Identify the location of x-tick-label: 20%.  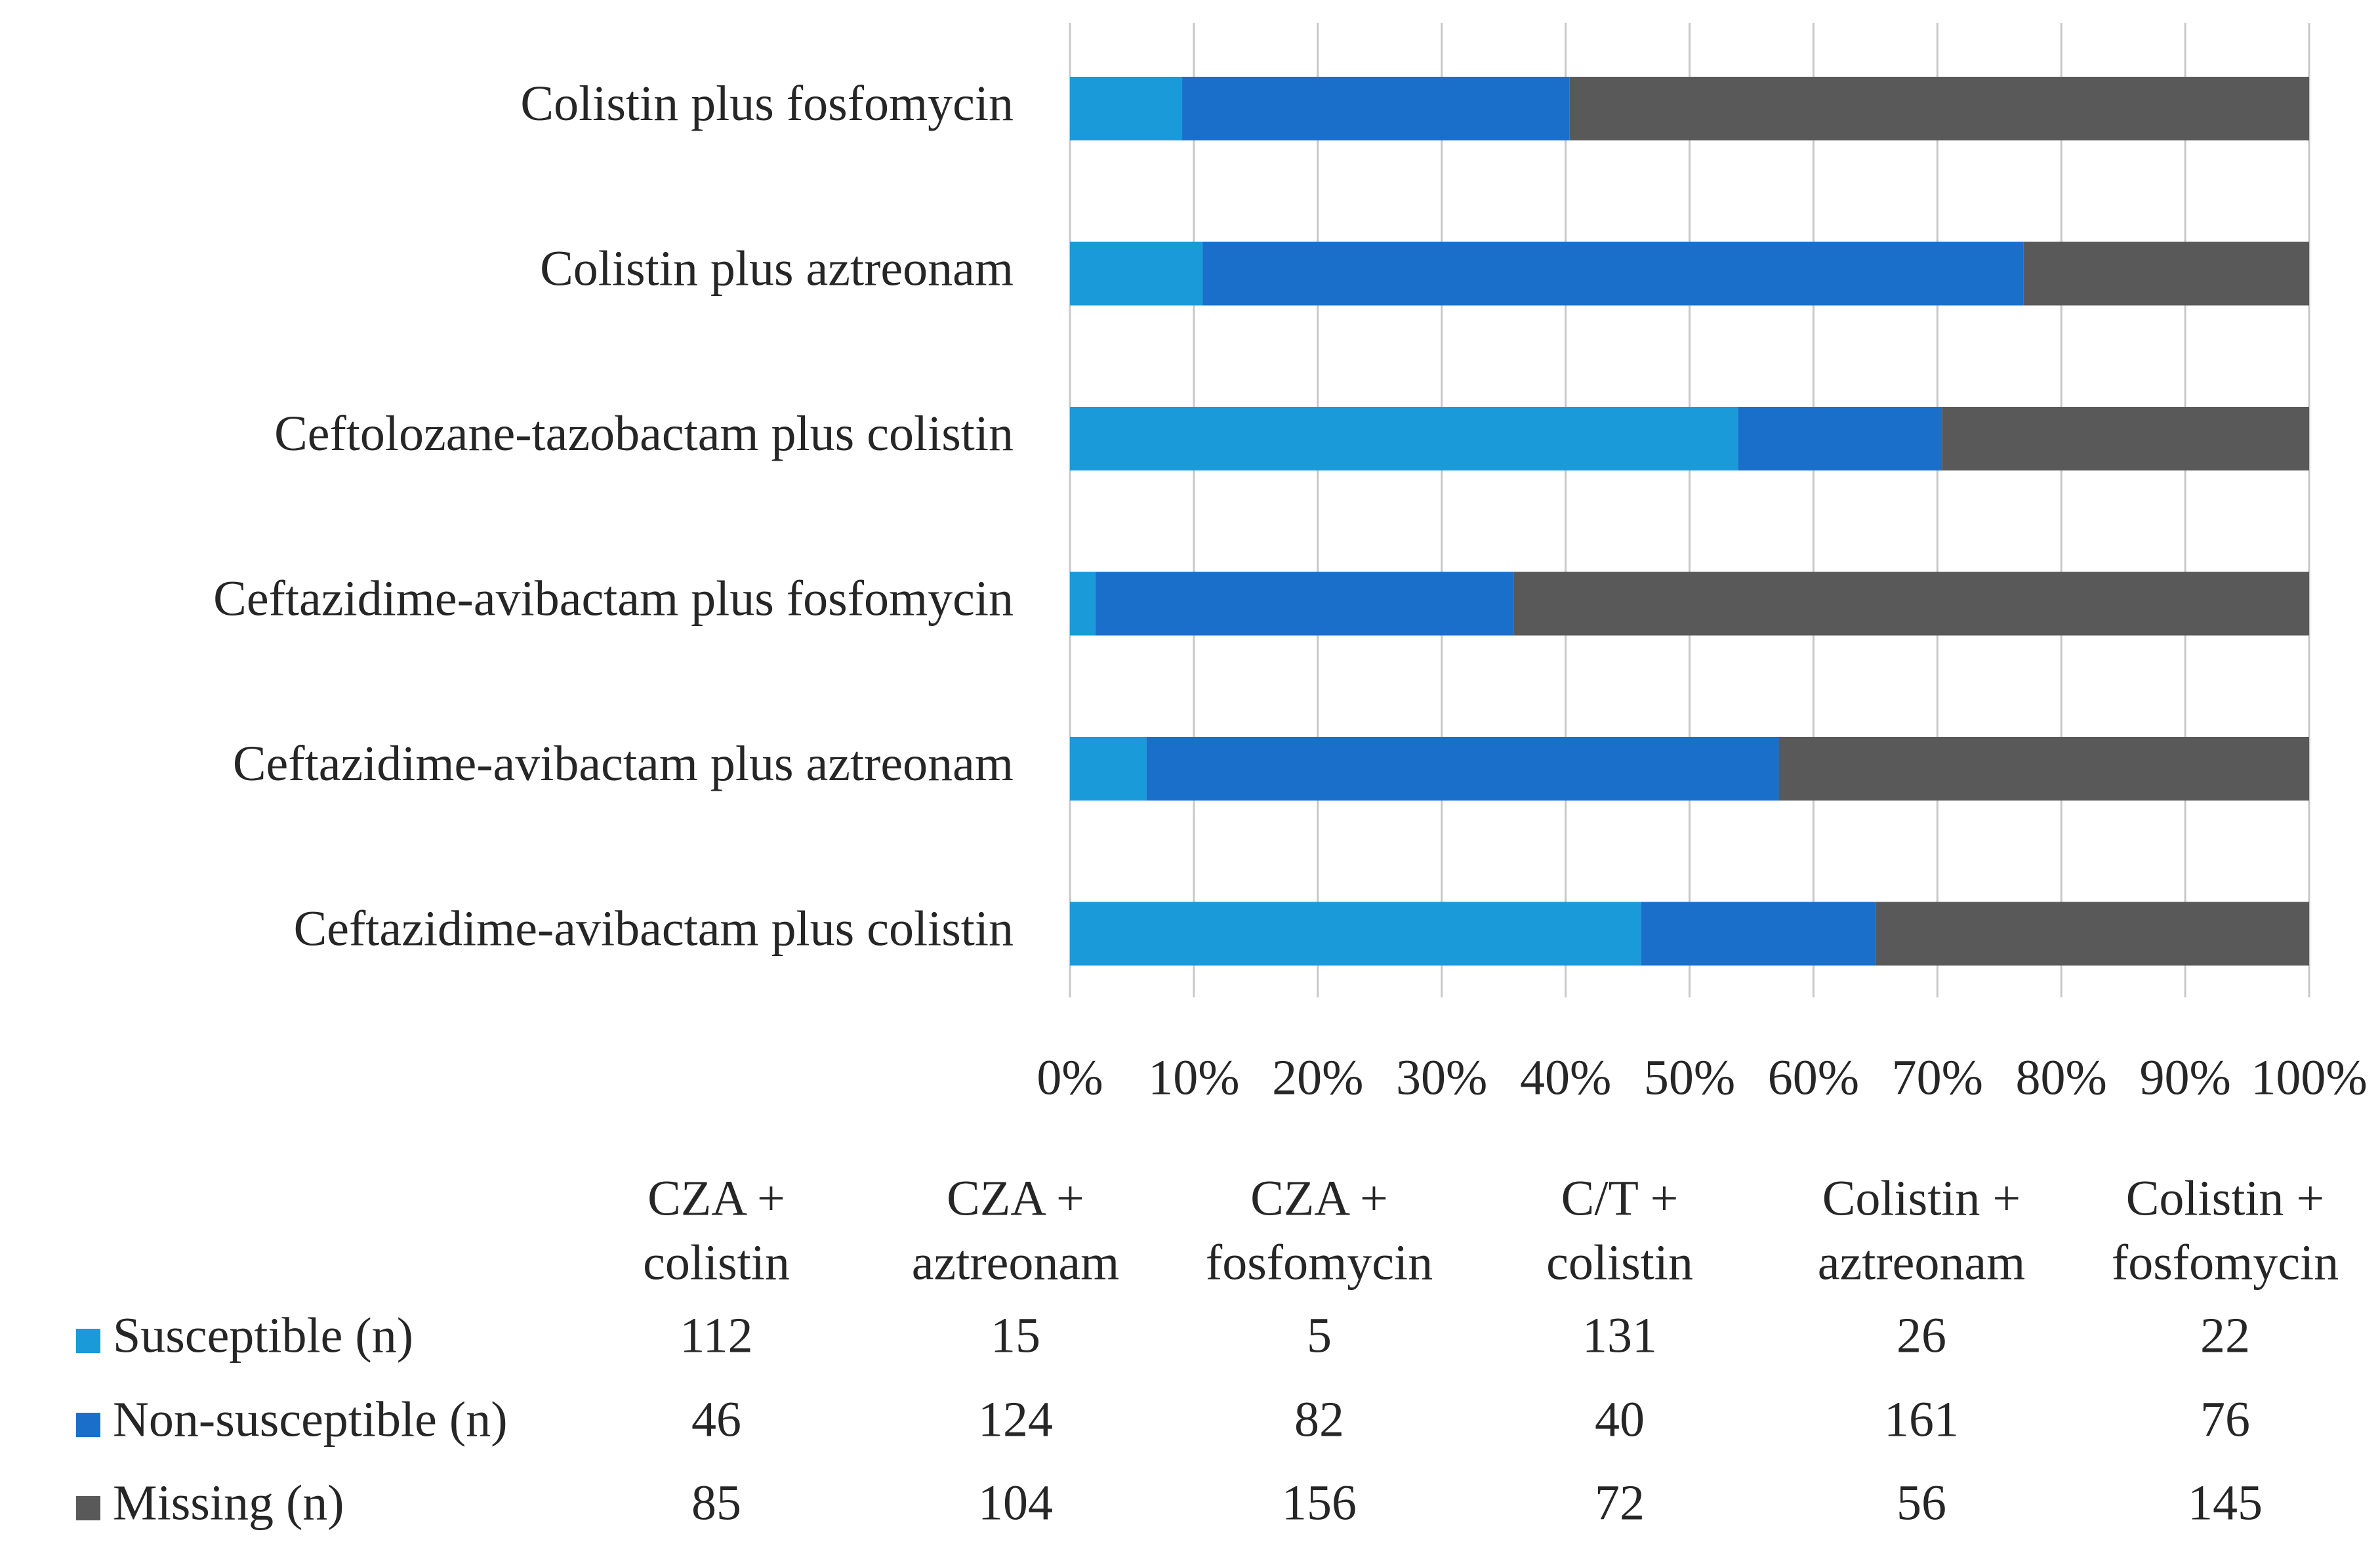
(1317, 1077).